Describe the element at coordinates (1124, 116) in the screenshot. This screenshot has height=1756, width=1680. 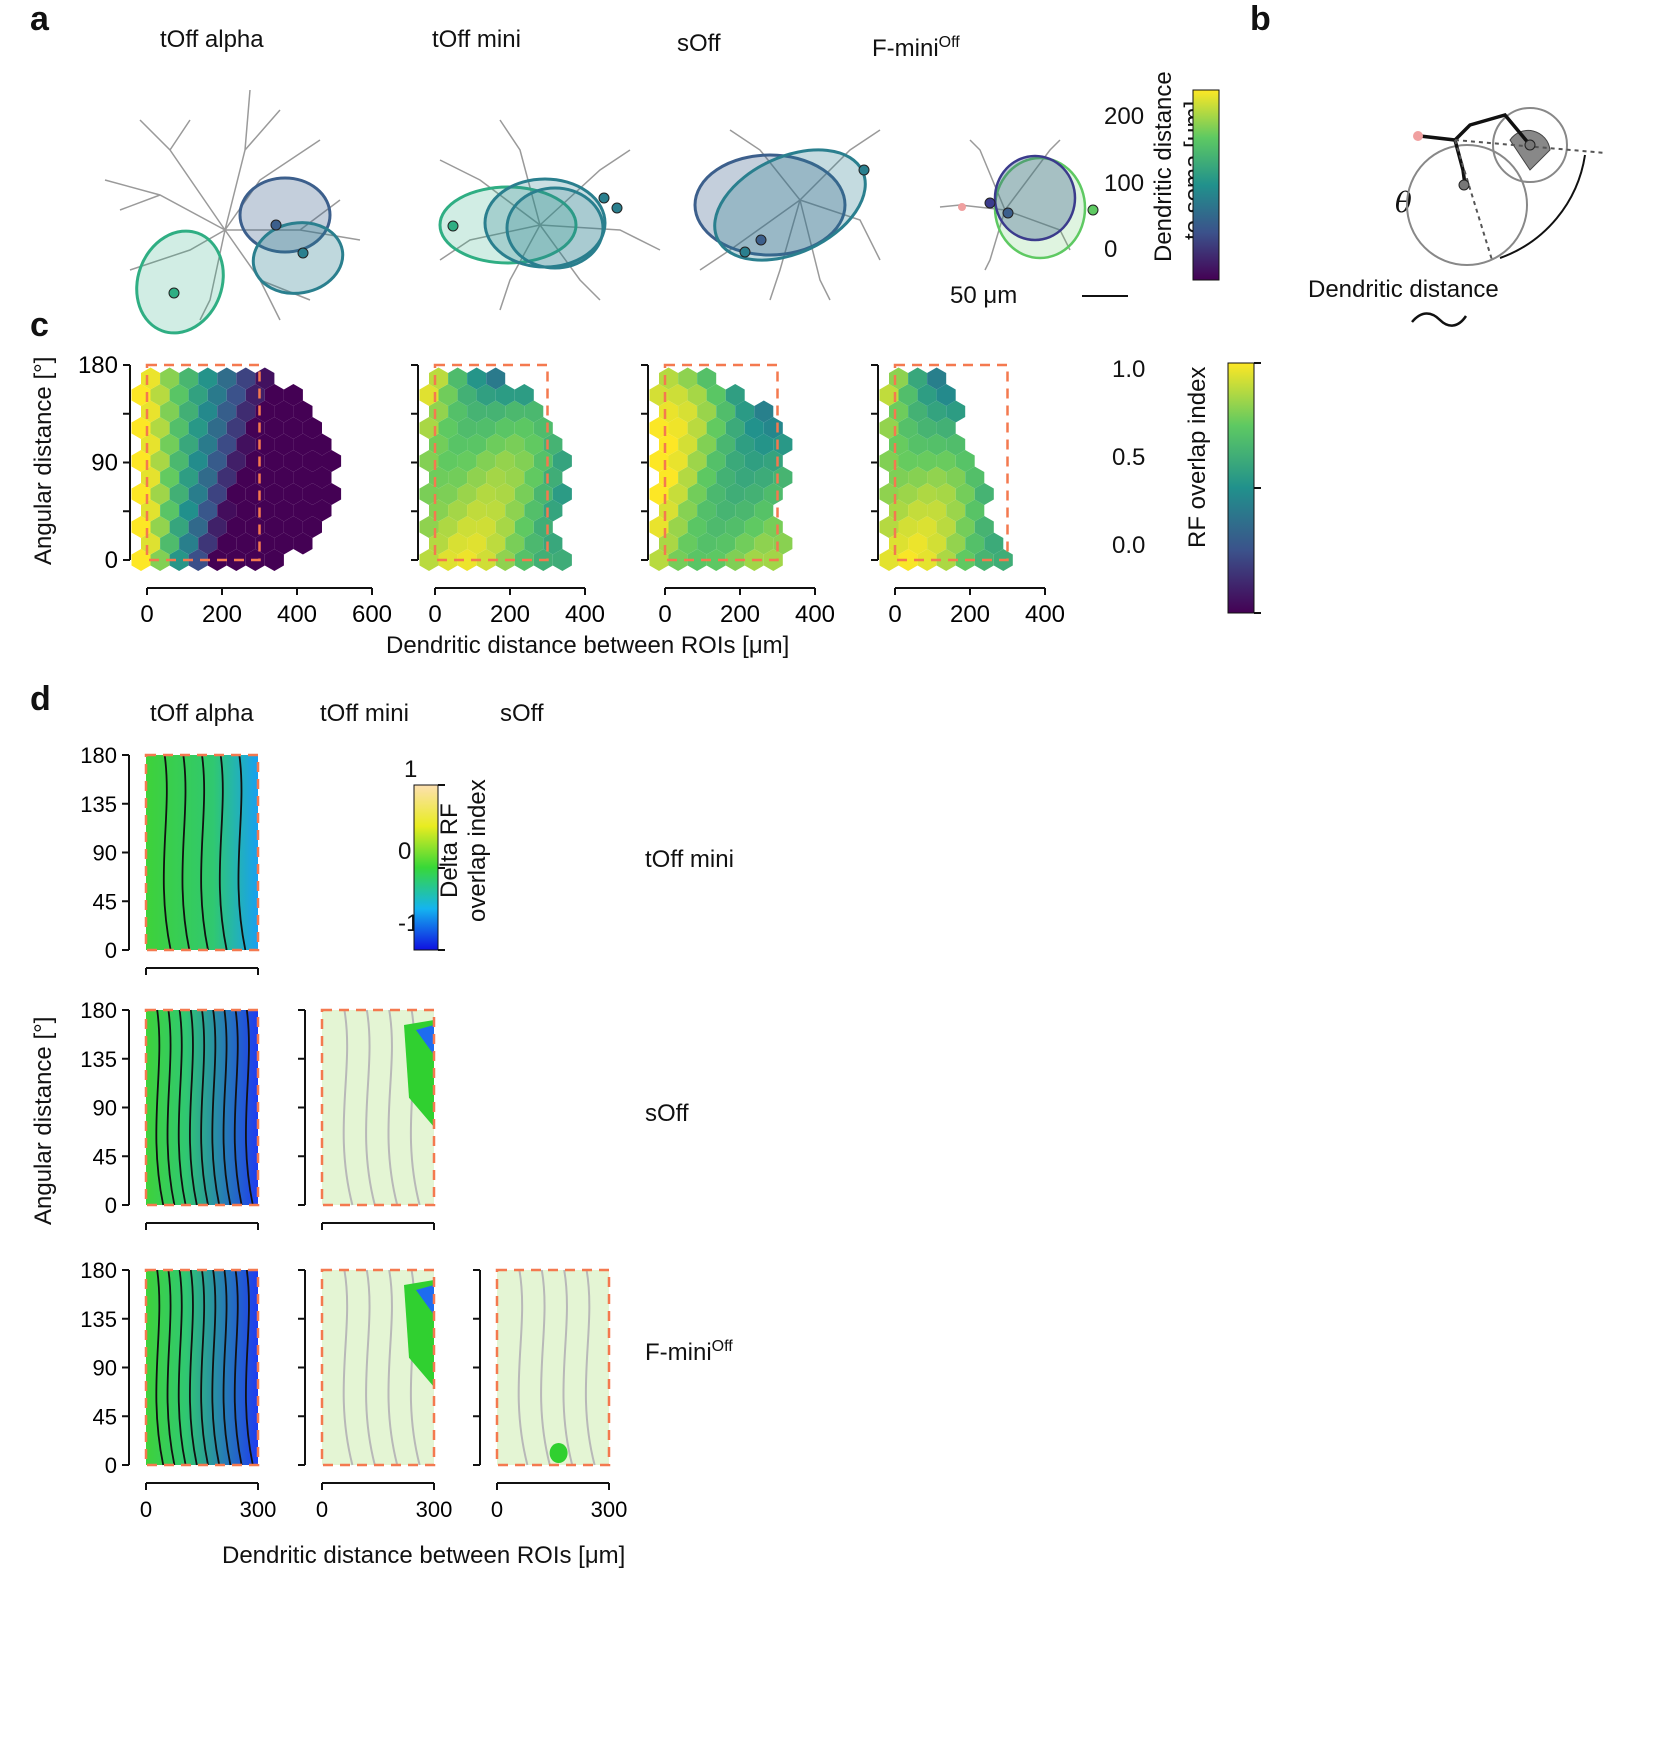
I see `colorbar-a-tick-200: 200` at that location.